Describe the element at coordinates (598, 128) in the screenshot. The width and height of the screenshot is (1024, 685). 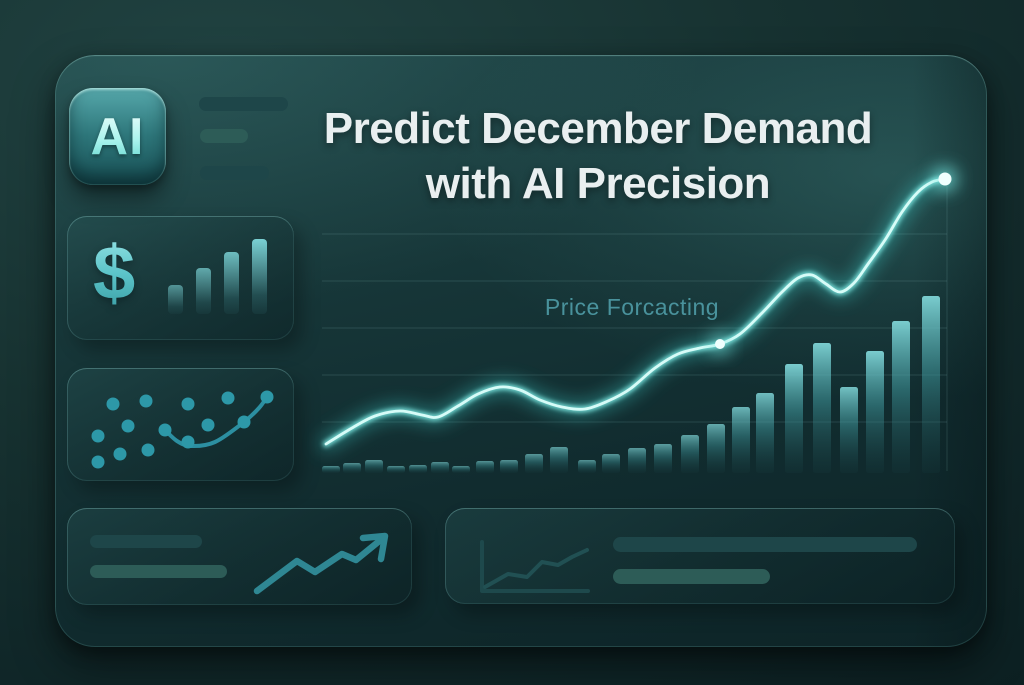
I see `page-title-line-1: Predict December Demand` at that location.